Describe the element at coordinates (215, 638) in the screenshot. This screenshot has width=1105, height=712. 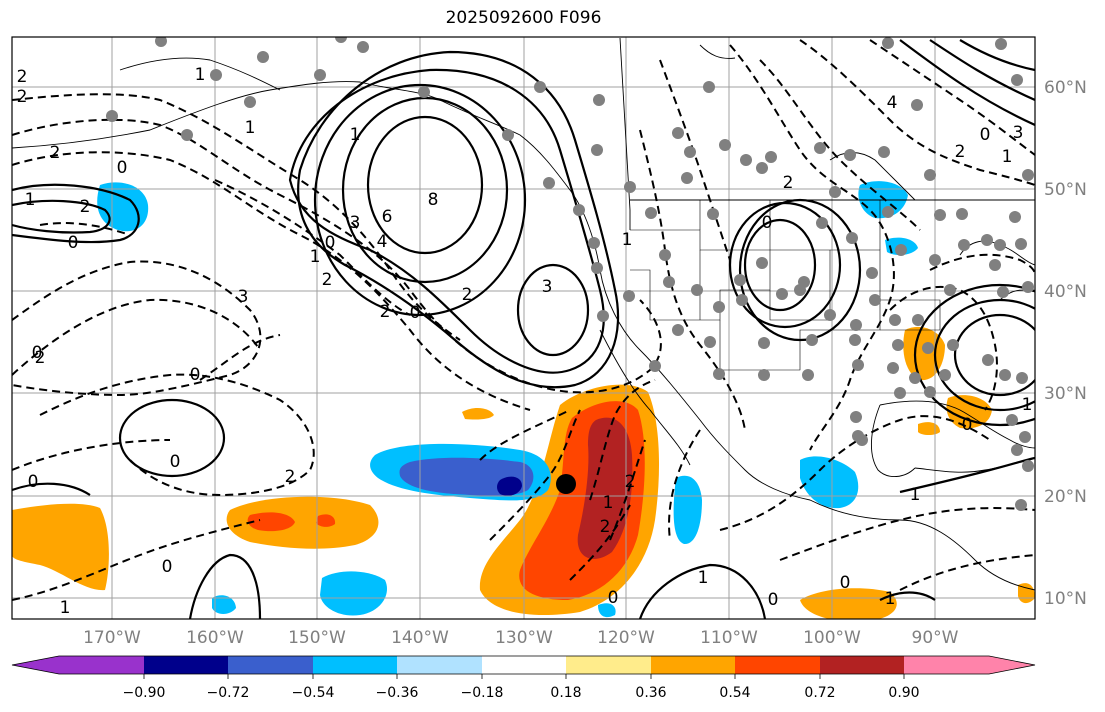
I see `lon-label: 160°W` at that location.